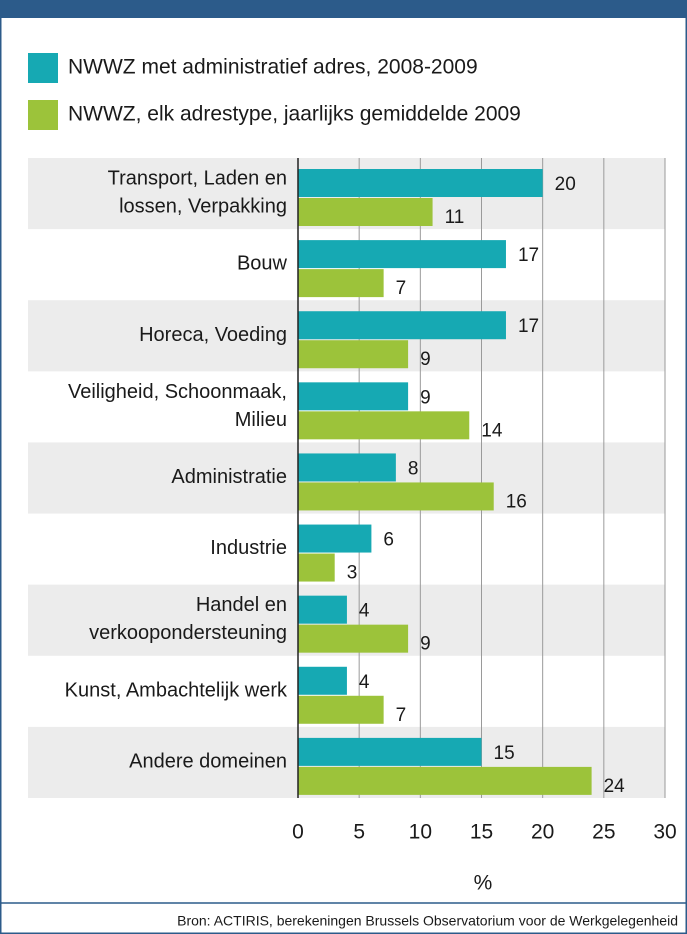  What do you see at coordinates (420, 832) in the screenshot?
I see `x-tick-label: 10` at bounding box center [420, 832].